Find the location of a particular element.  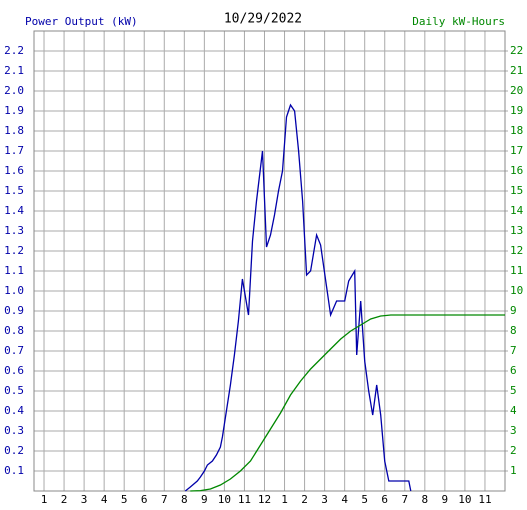

y-tick-label: 1.2 is located at coordinates (14, 250).